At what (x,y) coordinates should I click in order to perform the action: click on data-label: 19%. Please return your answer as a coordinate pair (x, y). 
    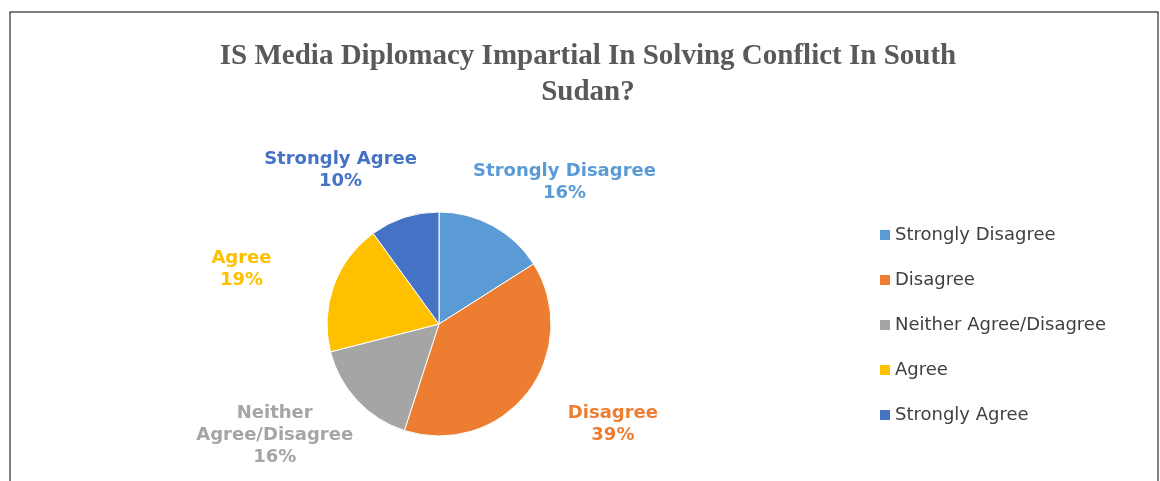
    Looking at the image, I should click on (241, 278).